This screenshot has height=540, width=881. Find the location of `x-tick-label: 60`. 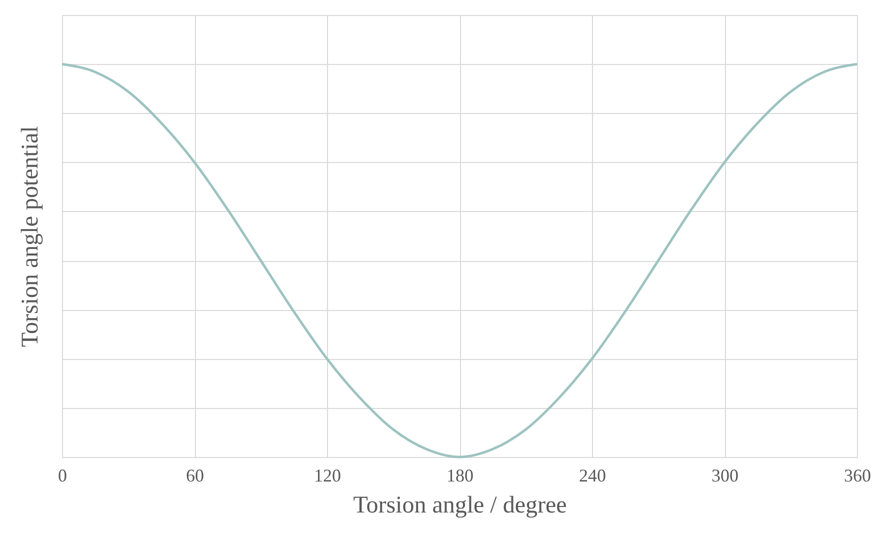

x-tick-label: 60 is located at coordinates (195, 476).